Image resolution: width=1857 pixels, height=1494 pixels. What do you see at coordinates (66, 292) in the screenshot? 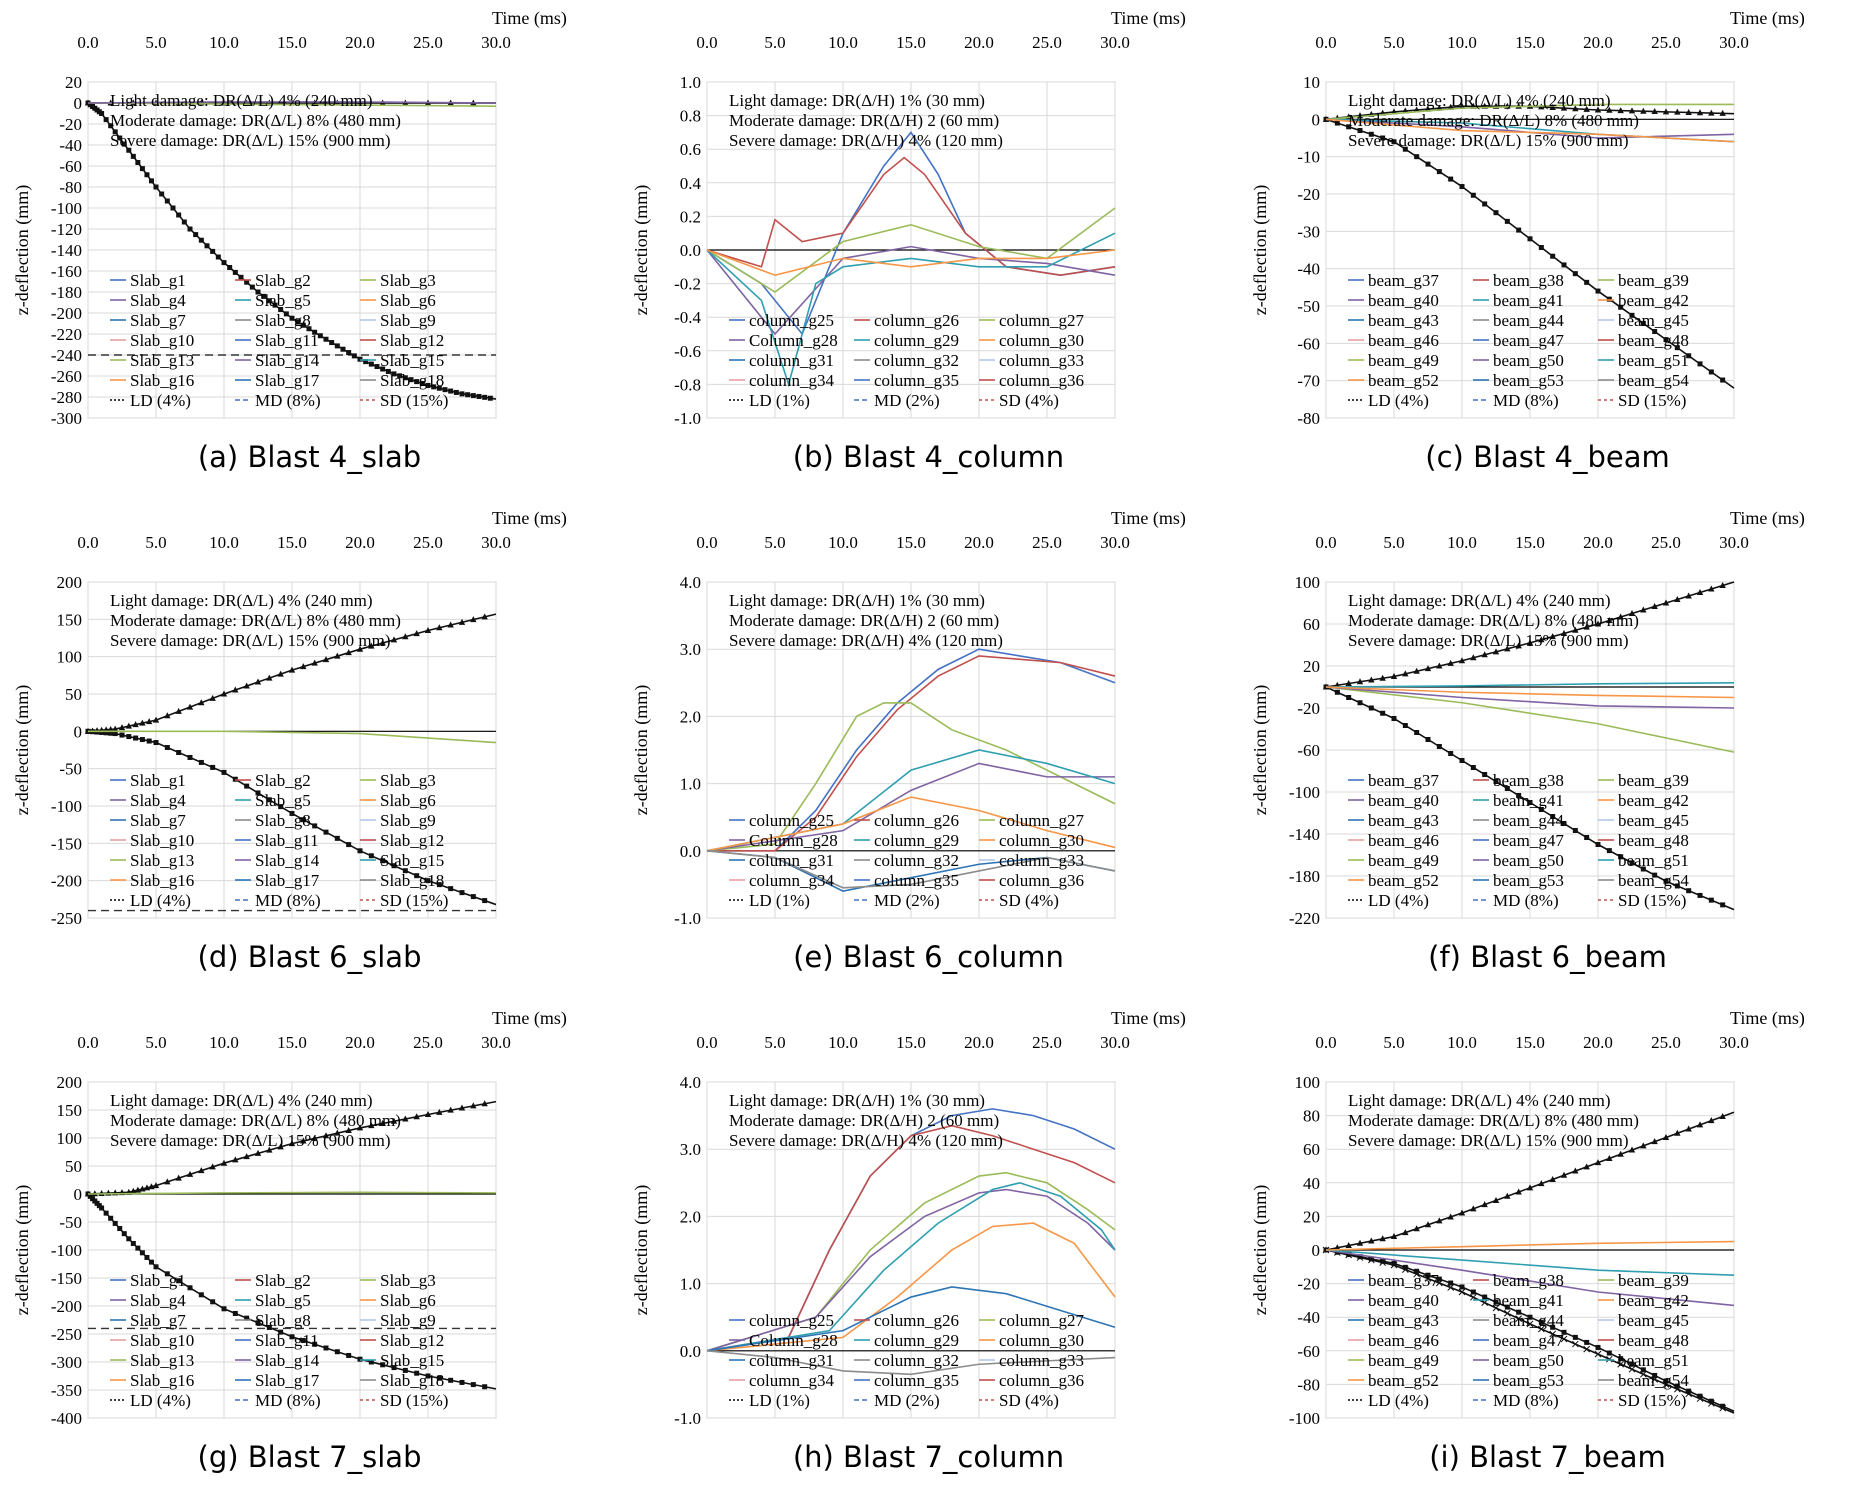
I see `y-tick-label: -180` at bounding box center [66, 292].